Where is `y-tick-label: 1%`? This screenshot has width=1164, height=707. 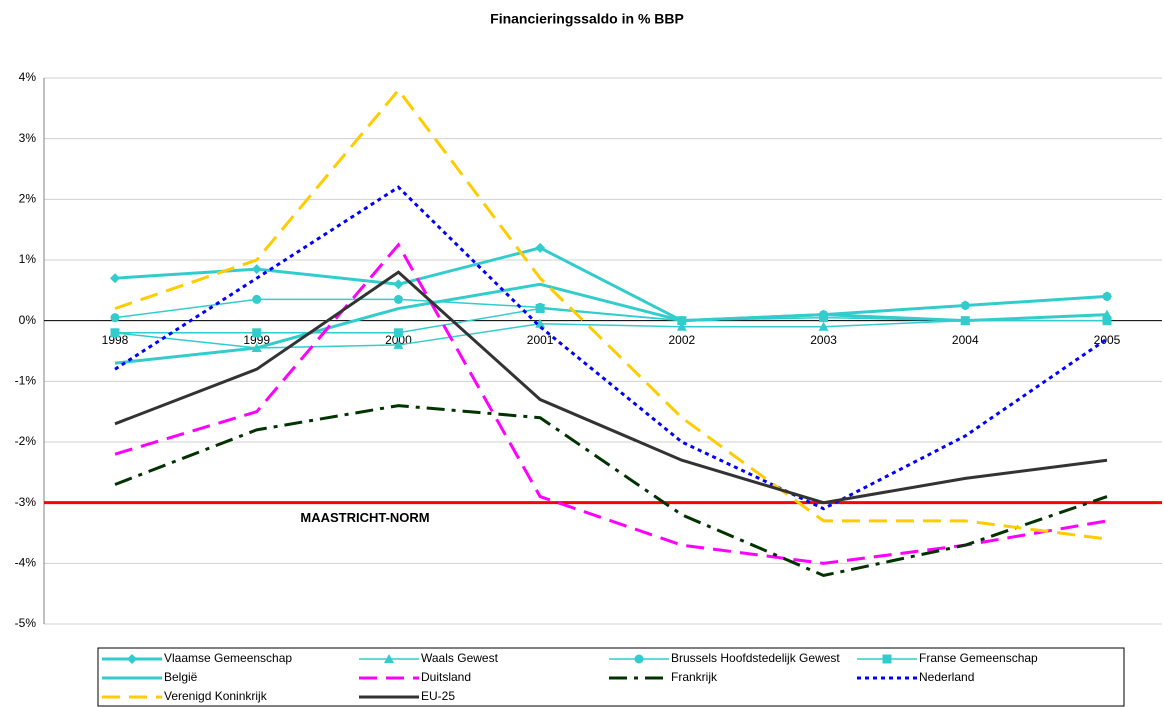
y-tick-label: 1% is located at coordinates (28, 259).